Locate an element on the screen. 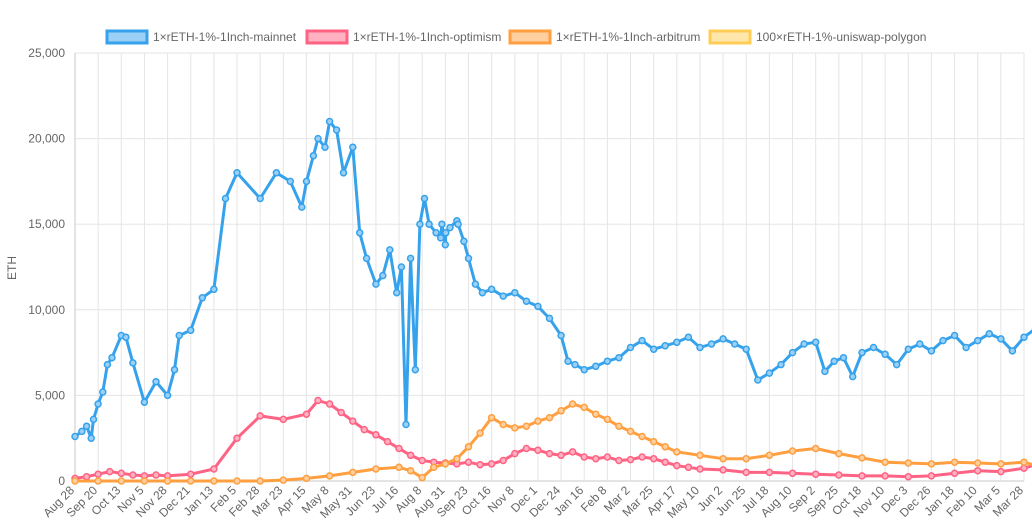 Image resolution: width=1032 pixels, height=531 pixels. legend-label: 100×rETH-1%-uniswap-polygon is located at coordinates (841, 37).